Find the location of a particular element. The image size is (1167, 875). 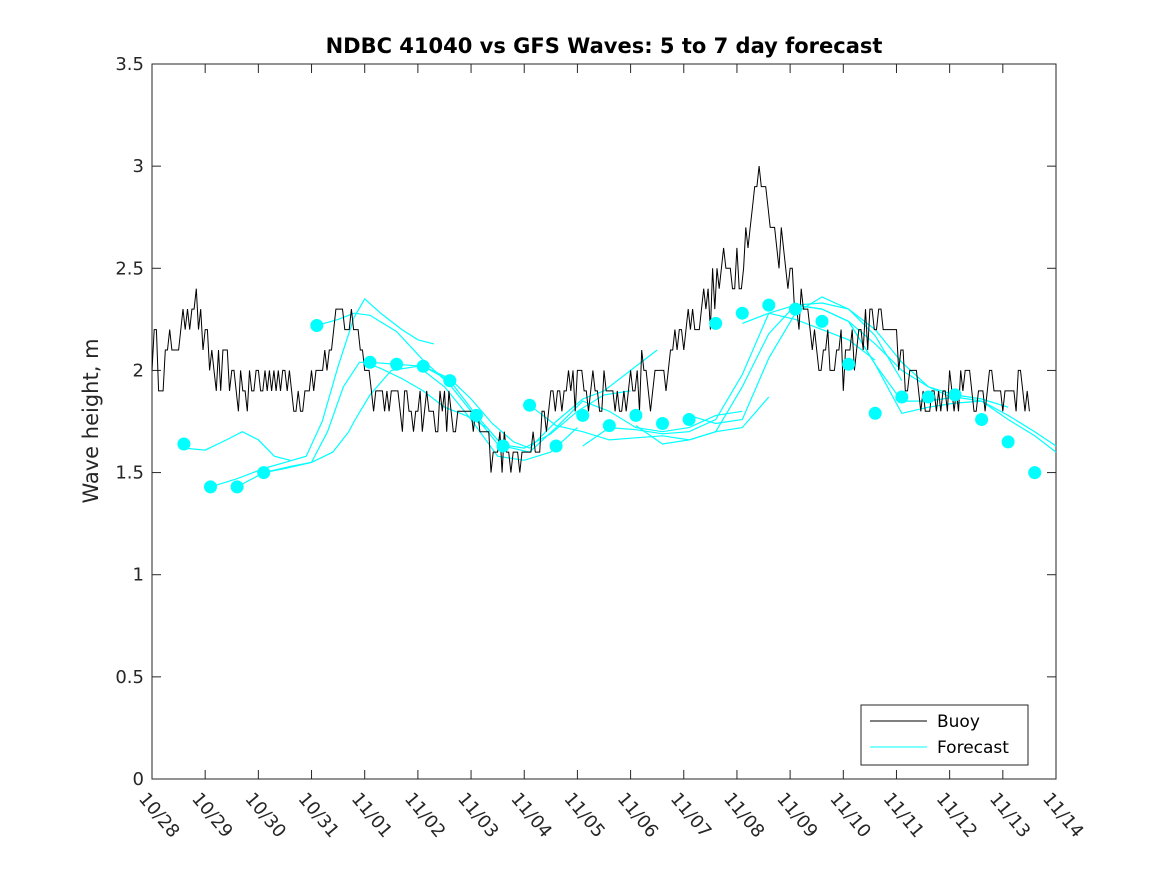

y-tick-label: 0.5 is located at coordinates (129, 677).